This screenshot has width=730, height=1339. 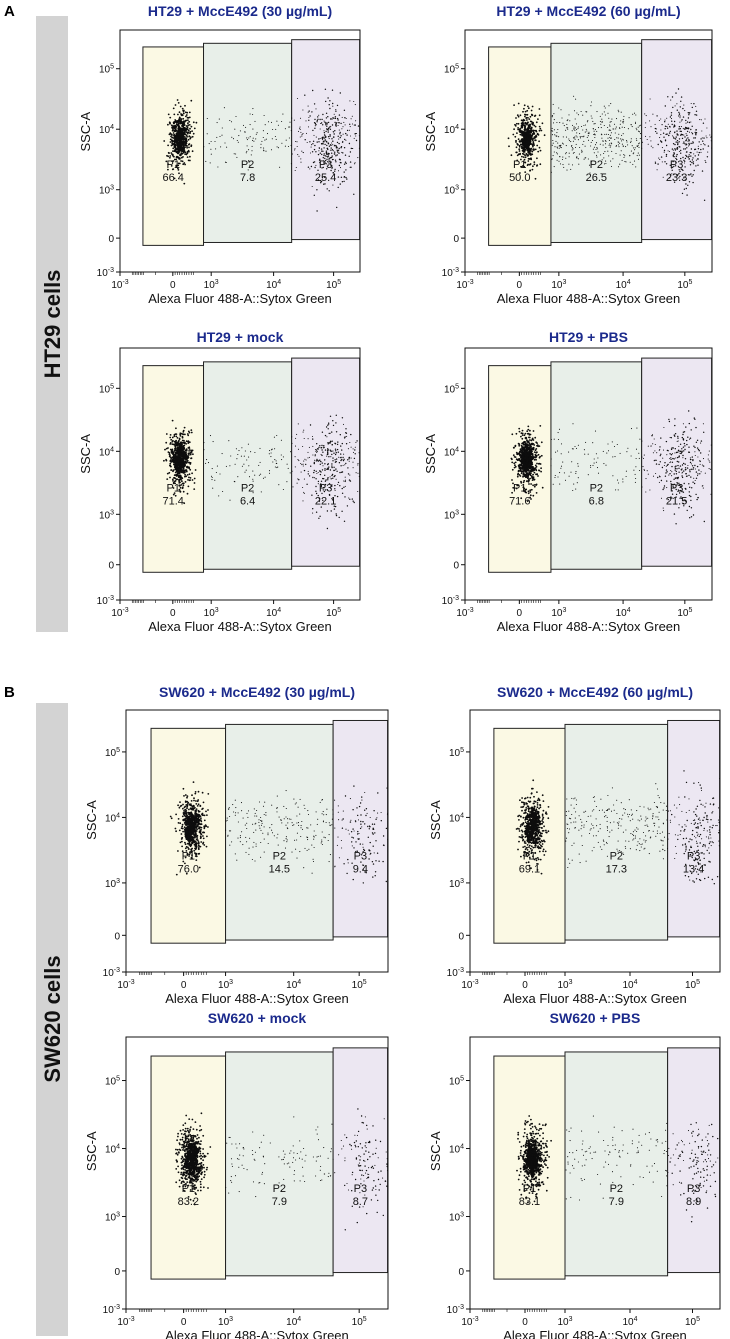 I want to click on y-tick-label: 10⁻³, so click(x=450, y=601).